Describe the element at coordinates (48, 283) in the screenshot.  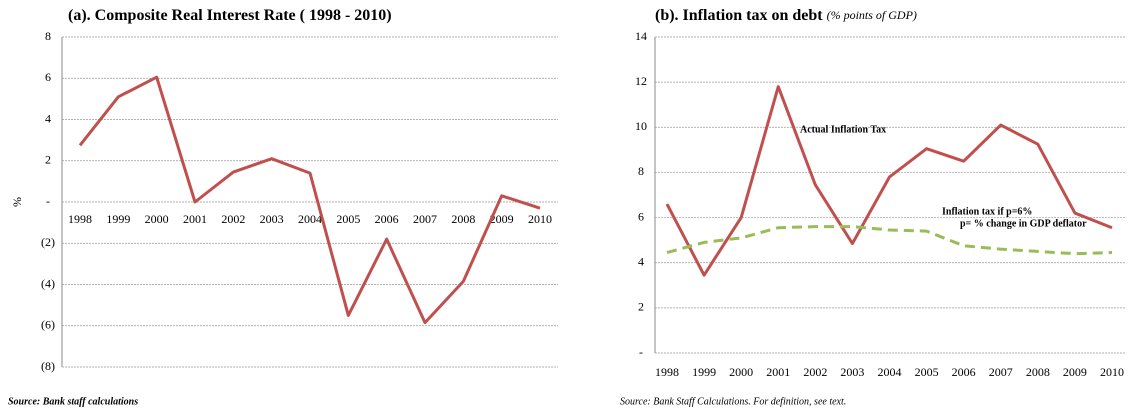
I see `y-tick-label: (4)` at that location.